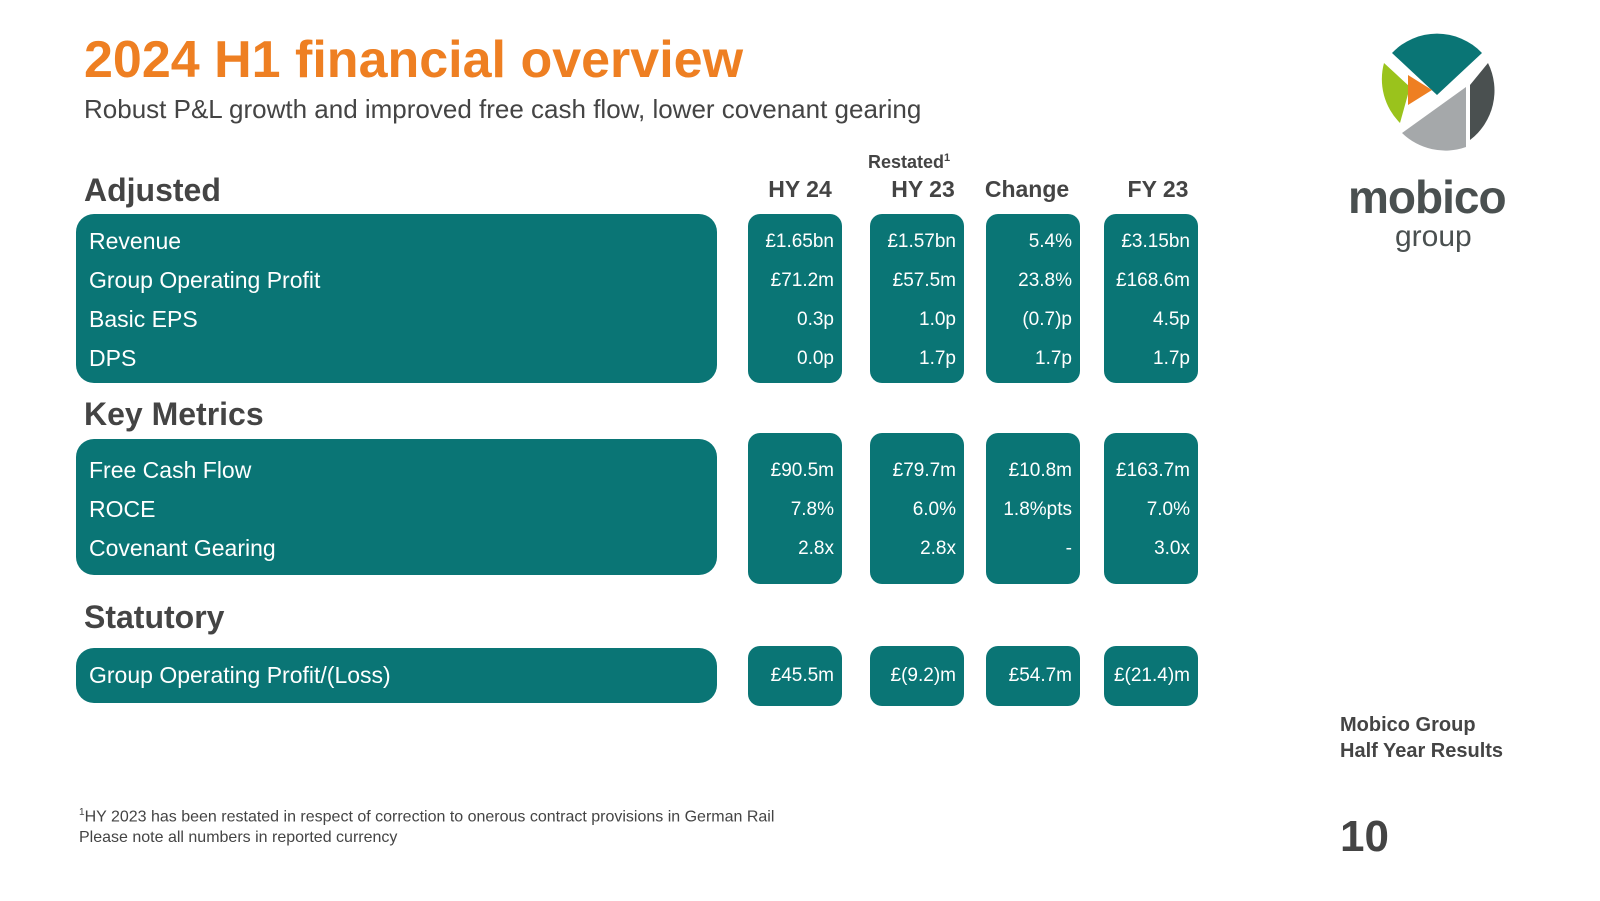 This screenshot has width=1600, height=901. What do you see at coordinates (1427, 197) in the screenshot?
I see `logo-name: mobico` at bounding box center [1427, 197].